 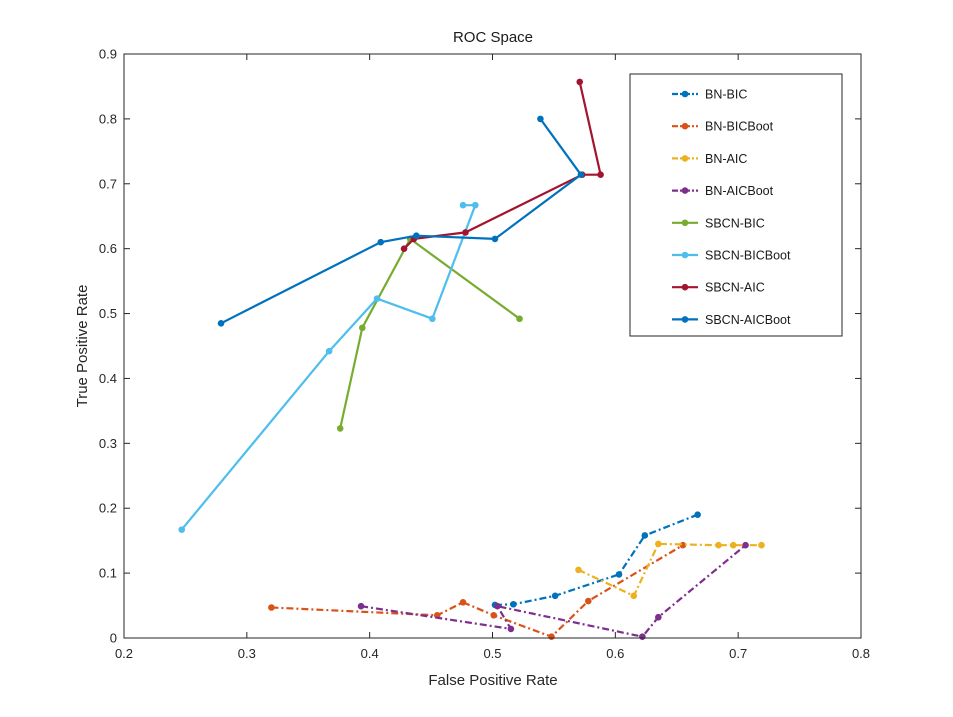 I want to click on legend-label: SBCN-AIC, so click(x=735, y=288).